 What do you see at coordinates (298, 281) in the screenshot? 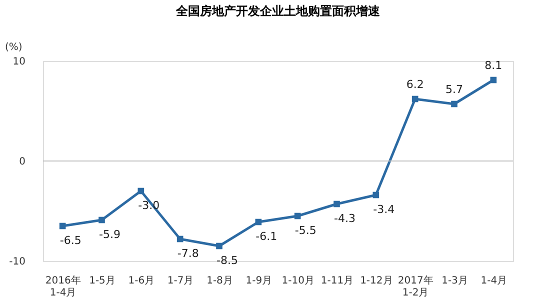
I see `x-tick-label: 1-10月` at bounding box center [298, 281].